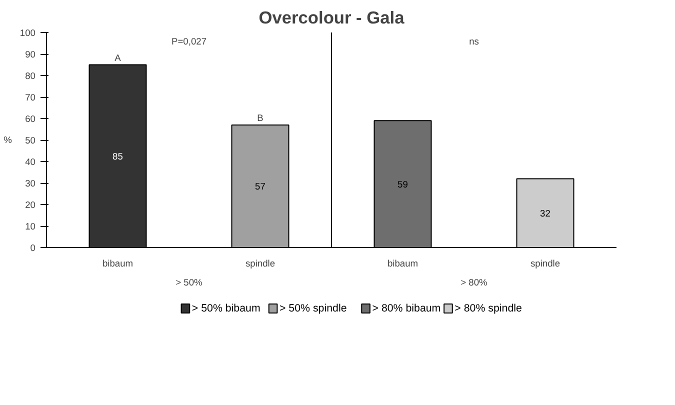 The width and height of the screenshot is (675, 405). What do you see at coordinates (30, 97) in the screenshot?
I see `y-tick-label: 70` at bounding box center [30, 97].